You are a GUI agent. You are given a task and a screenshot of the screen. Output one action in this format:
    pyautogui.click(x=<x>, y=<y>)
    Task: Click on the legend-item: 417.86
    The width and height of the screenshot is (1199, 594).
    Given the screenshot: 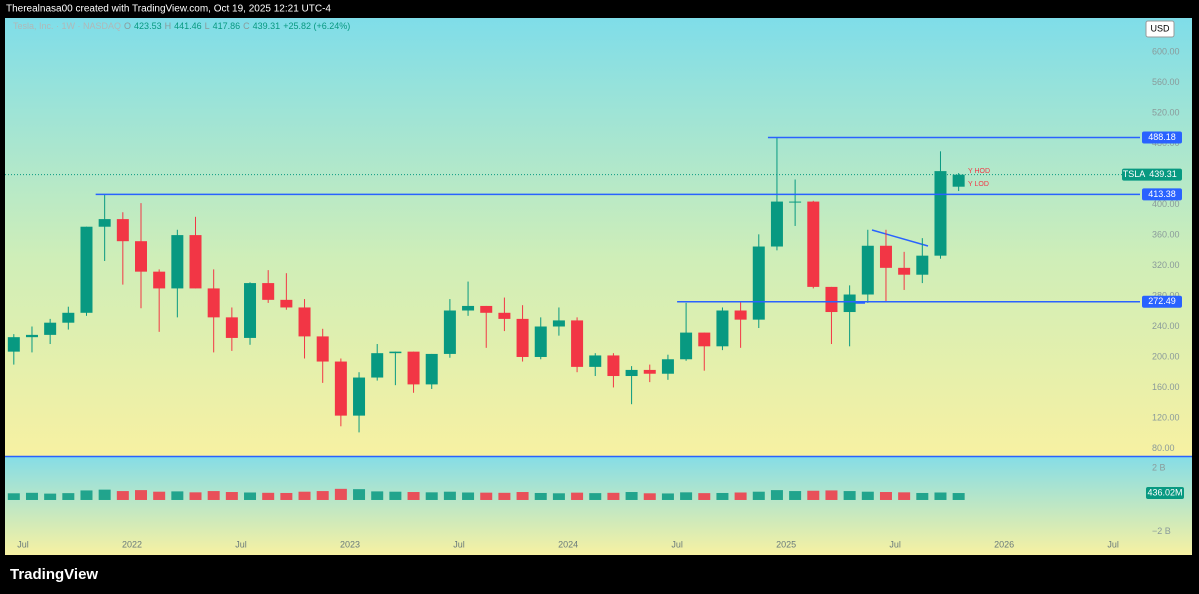 What is the action you would take?
    pyautogui.click(x=227, y=26)
    